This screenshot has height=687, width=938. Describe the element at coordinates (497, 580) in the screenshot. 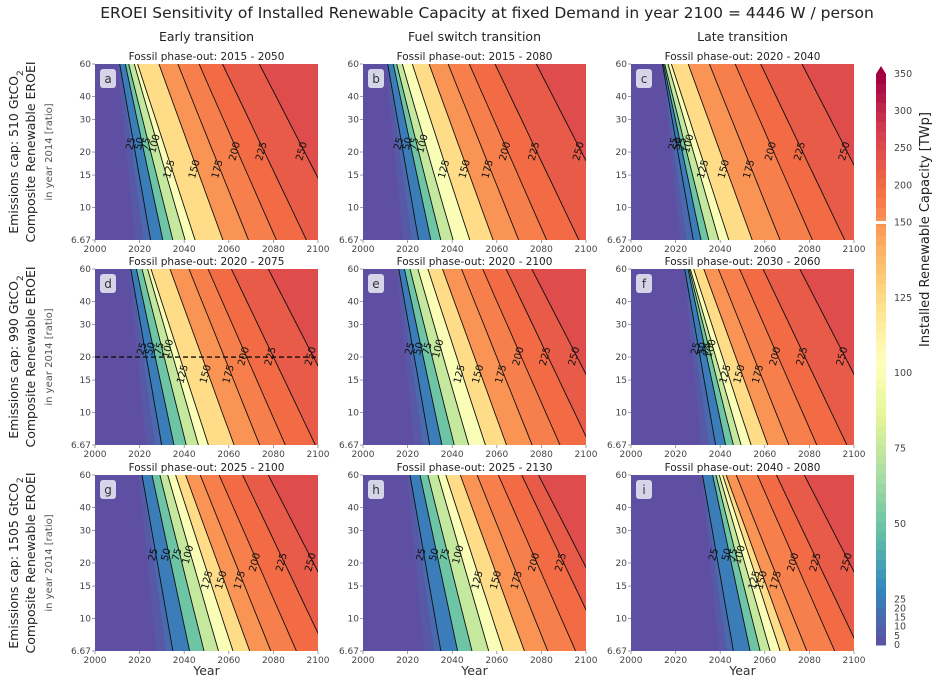

I see `contour-label: 150` at that location.